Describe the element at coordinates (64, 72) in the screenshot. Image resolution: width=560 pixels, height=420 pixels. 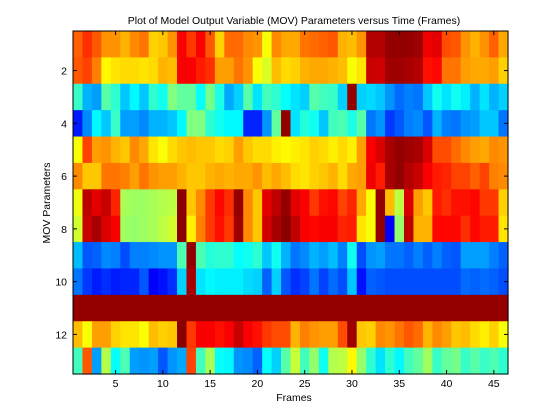
I see `y-tick-label: 2` at that location.